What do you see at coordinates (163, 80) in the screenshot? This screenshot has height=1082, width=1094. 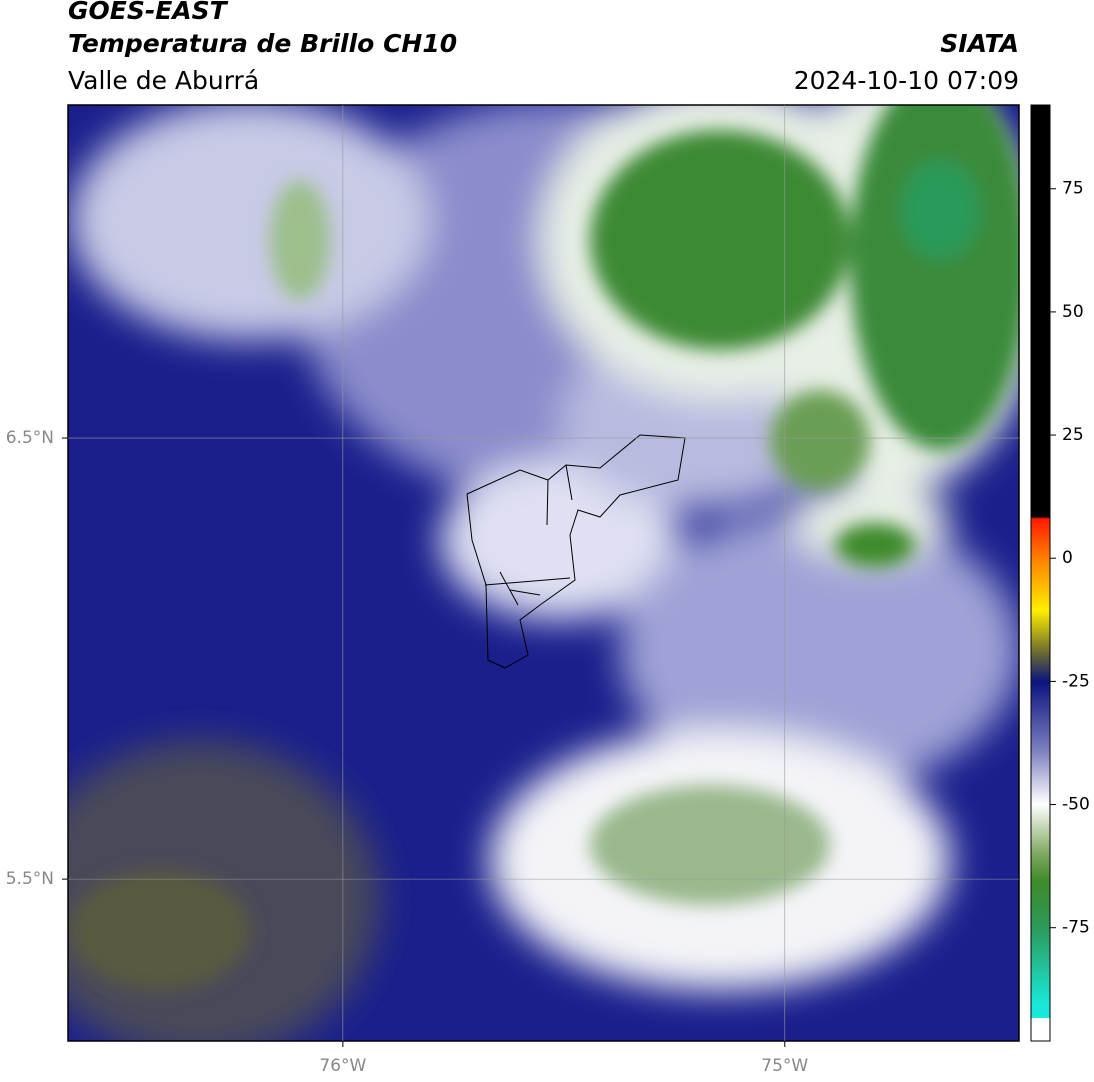 I see `region: Valle de Aburrá` at bounding box center [163, 80].